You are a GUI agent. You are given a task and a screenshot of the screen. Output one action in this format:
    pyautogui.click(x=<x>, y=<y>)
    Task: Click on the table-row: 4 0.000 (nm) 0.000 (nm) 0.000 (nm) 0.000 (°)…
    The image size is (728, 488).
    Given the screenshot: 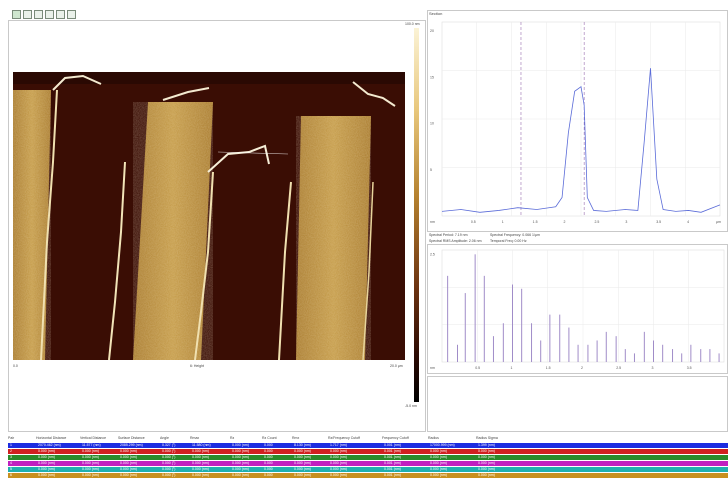 What is the action you would take?
    pyautogui.click(x=368, y=463)
    